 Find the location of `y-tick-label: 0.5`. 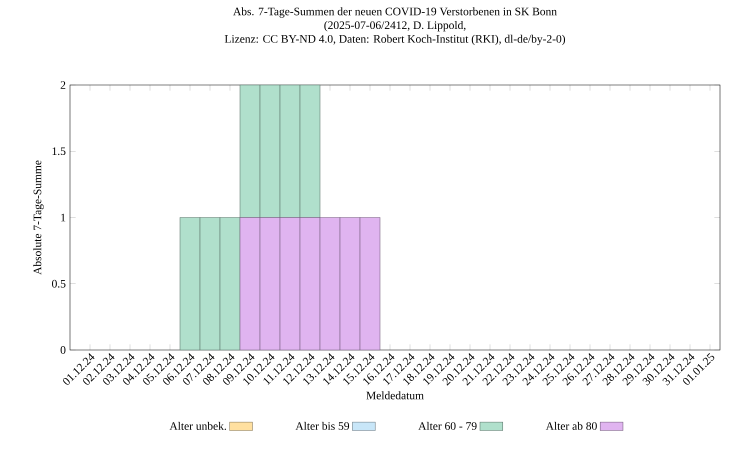

y-tick-label: 0.5 is located at coordinates (59, 284).